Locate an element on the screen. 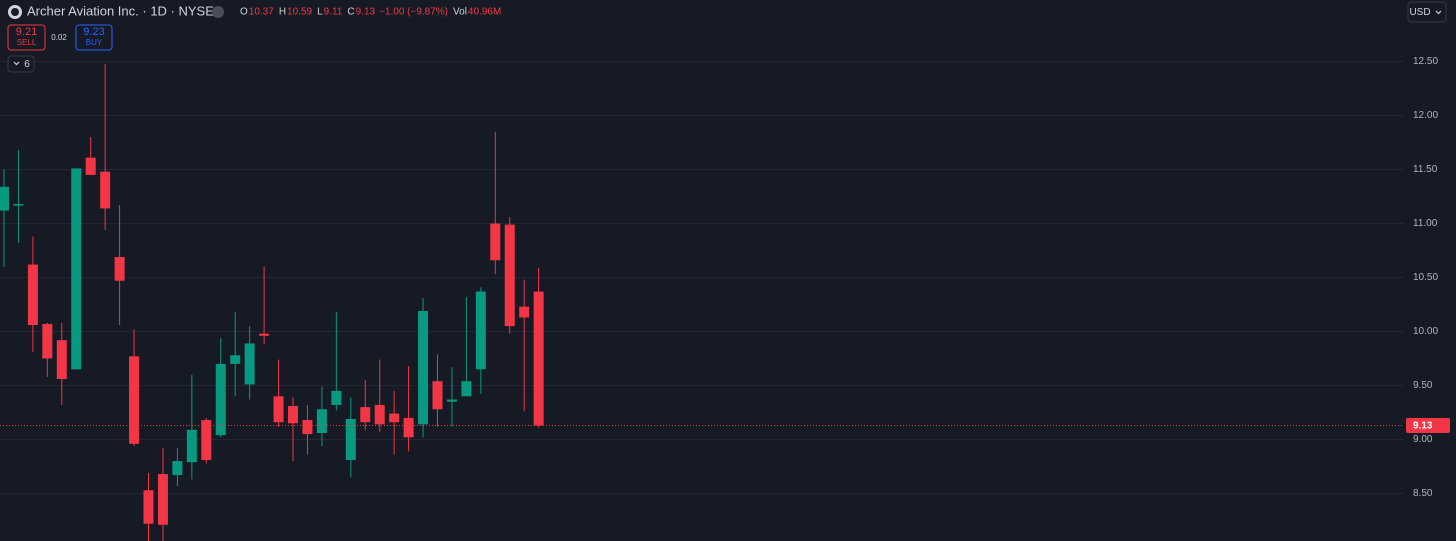 This screenshot has height=541, width=1456. indicators-toggle is located at coordinates (21, 64).